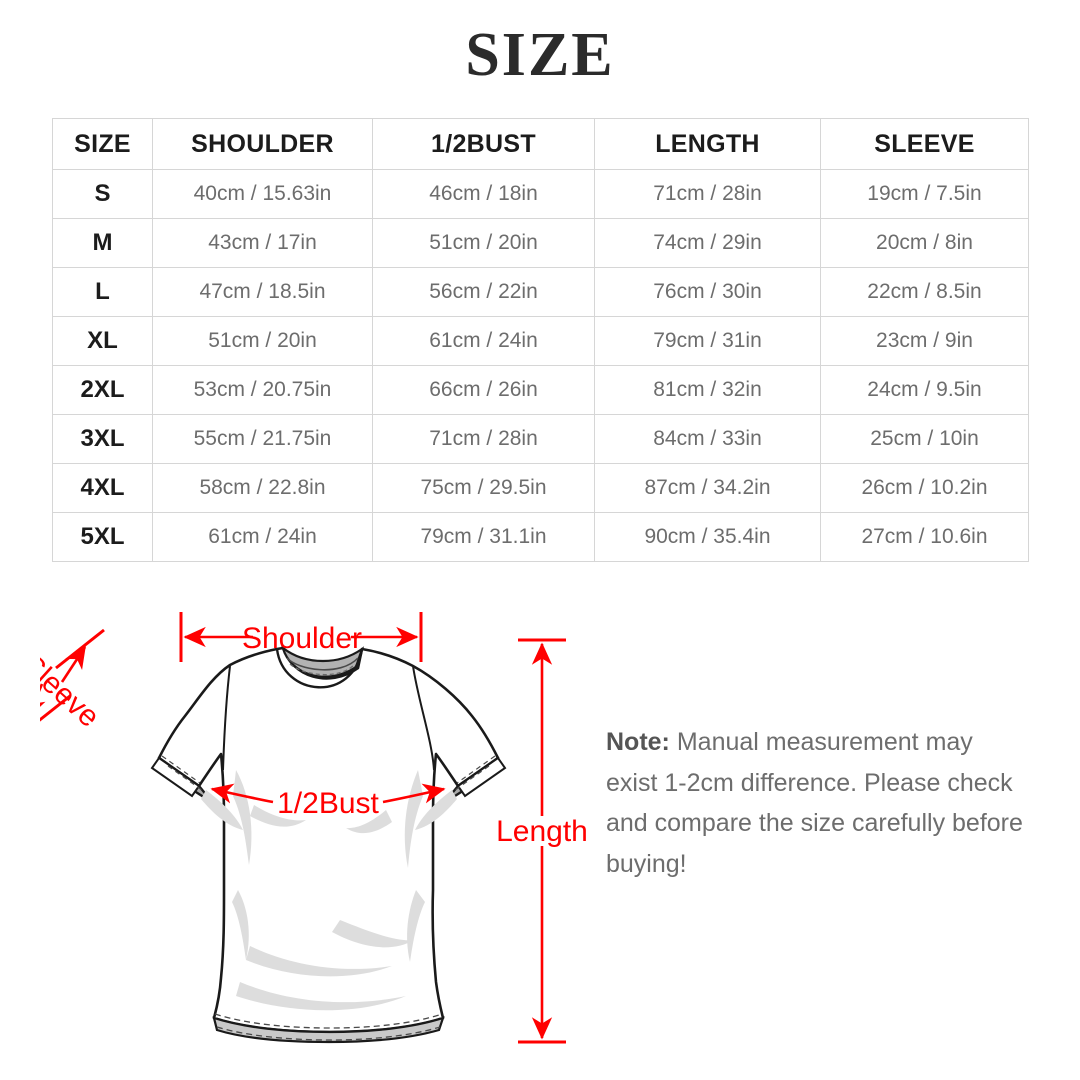  I want to click on sleeve-label: Sleeve, so click(72, 691).